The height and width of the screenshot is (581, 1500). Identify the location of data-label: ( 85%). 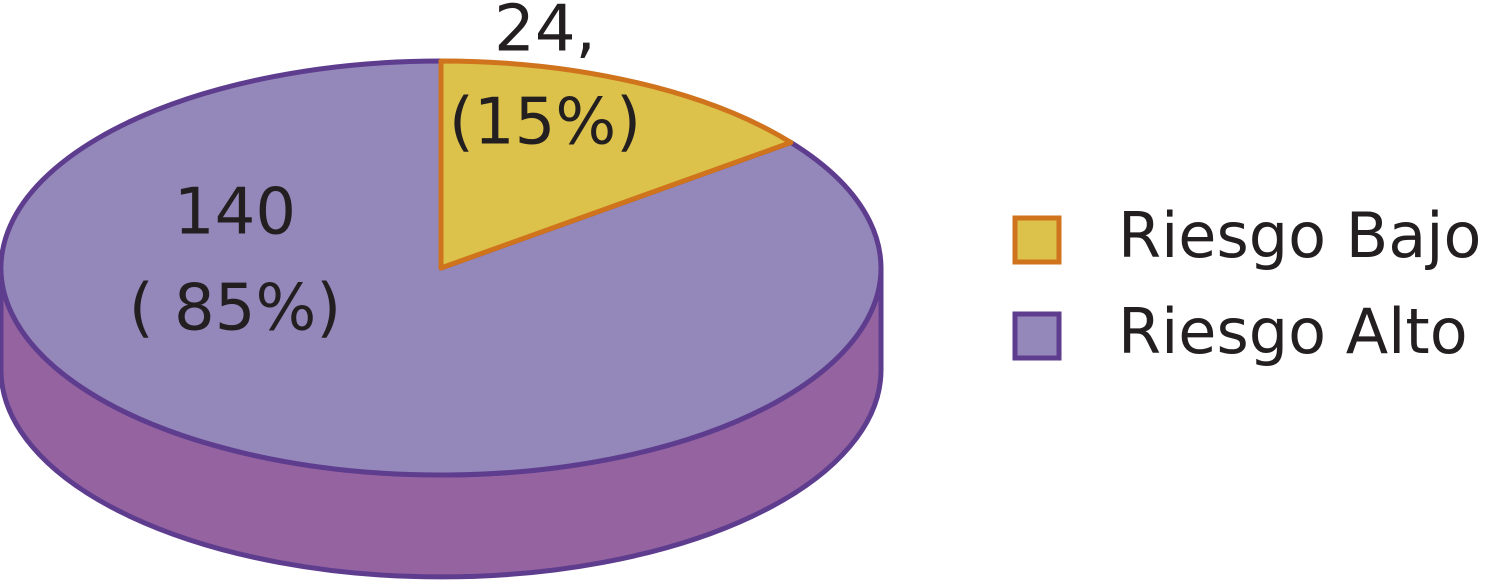
(235, 309).